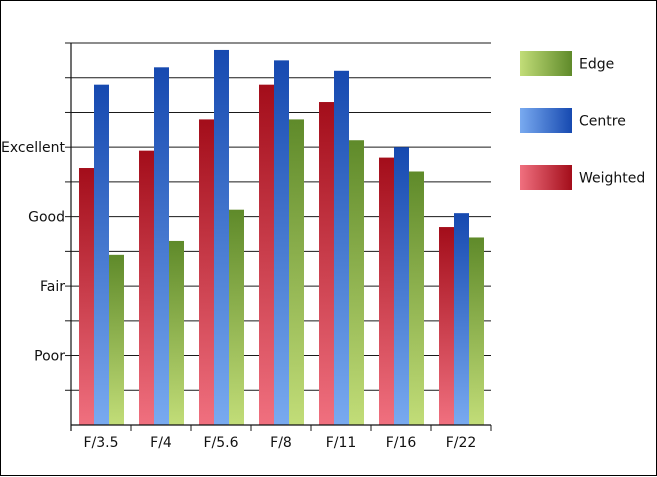 Image resolution: width=657 pixels, height=477 pixels. What do you see at coordinates (49, 357) in the screenshot?
I see `y-tick-label: Poor` at bounding box center [49, 357].